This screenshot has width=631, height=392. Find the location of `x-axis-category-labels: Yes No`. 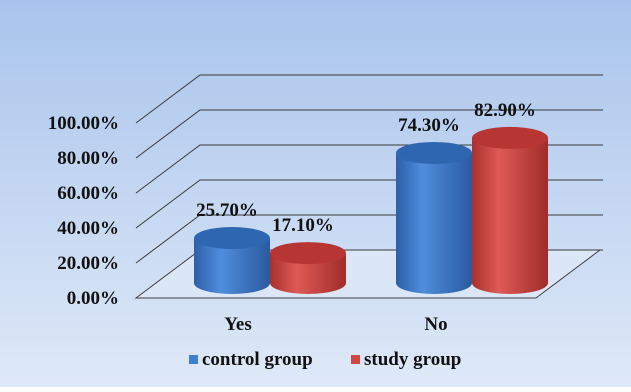

x-axis-category-labels: Yes No is located at coordinates (335, 324).